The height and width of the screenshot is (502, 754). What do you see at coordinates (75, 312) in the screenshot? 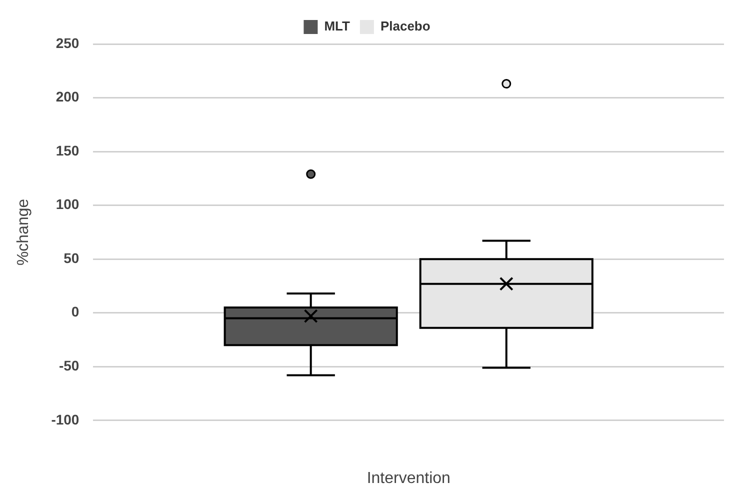
I see `y-tick-label: 0` at bounding box center [75, 312].